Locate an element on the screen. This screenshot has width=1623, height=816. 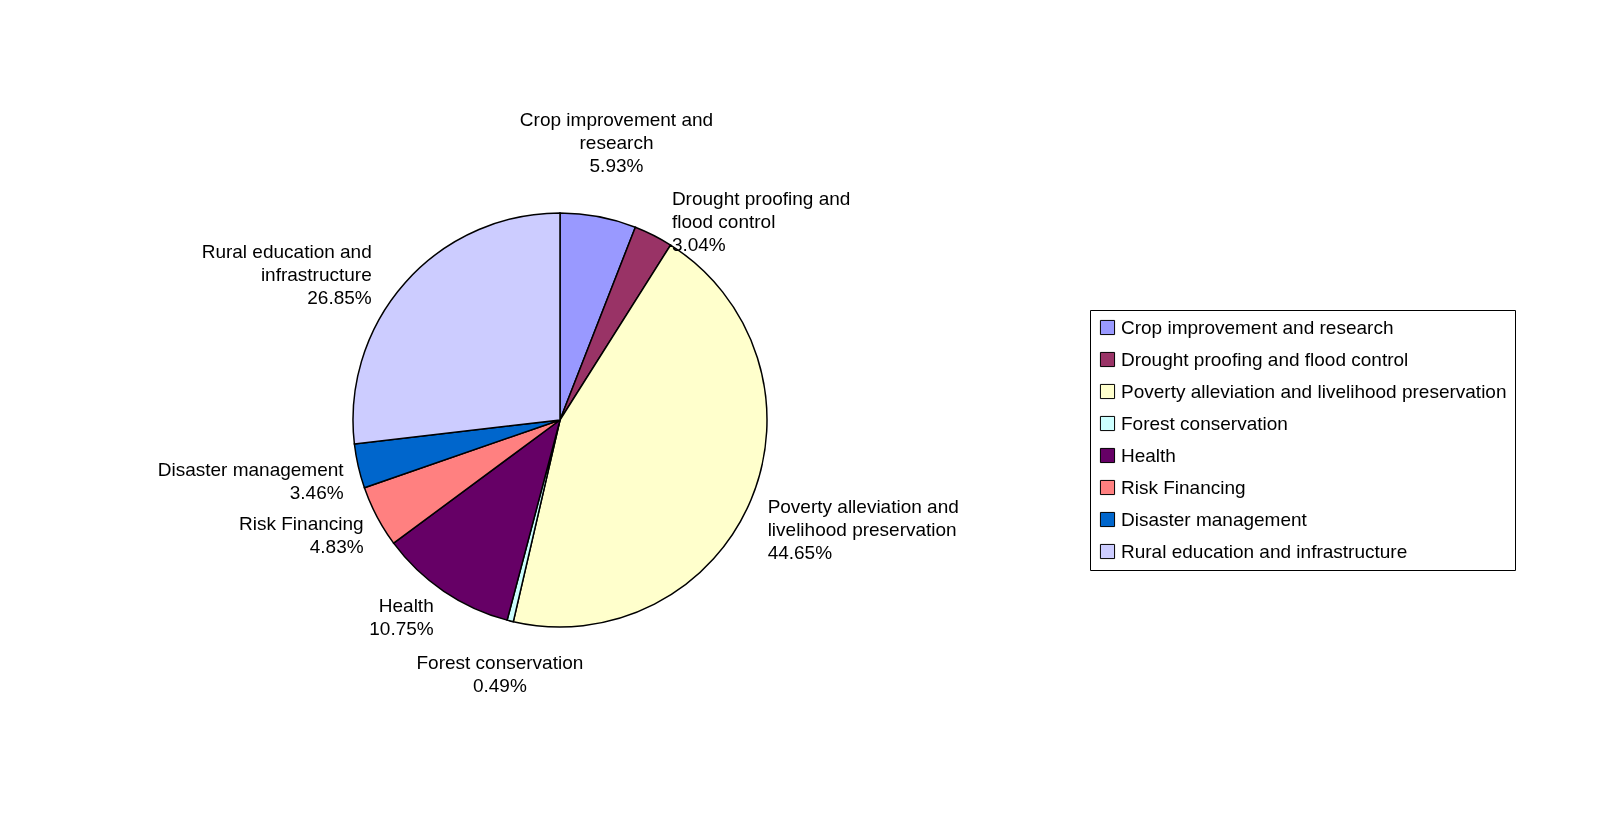
data-label: 44.65% is located at coordinates (800, 552).